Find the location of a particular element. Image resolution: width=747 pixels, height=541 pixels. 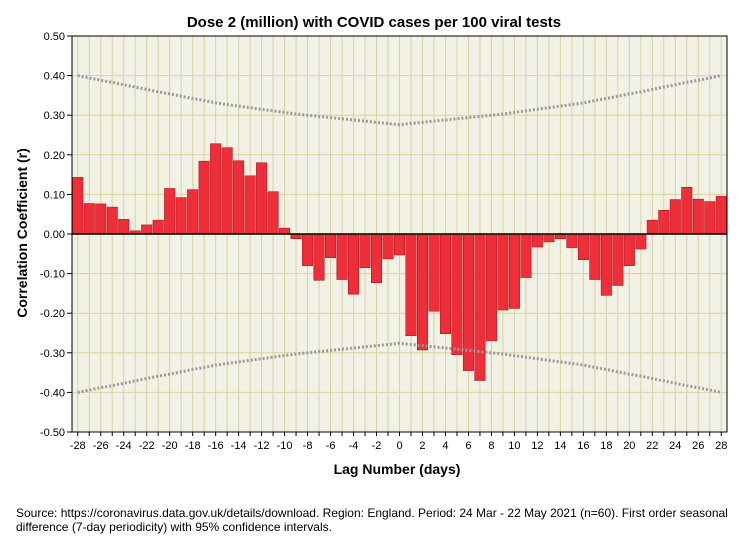

x-tick-label: 12 is located at coordinates (537, 446).